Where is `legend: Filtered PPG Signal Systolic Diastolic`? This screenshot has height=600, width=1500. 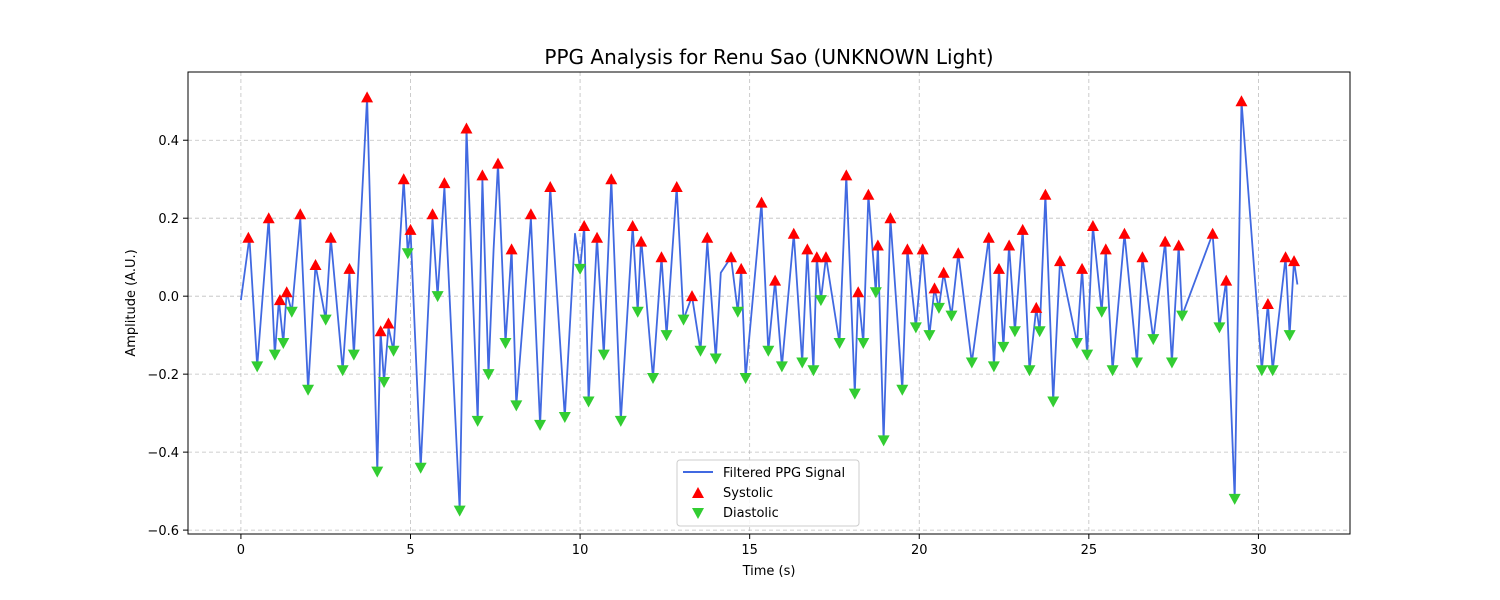 legend: Filtered PPG Signal Systolic Diastolic is located at coordinates (768, 493).